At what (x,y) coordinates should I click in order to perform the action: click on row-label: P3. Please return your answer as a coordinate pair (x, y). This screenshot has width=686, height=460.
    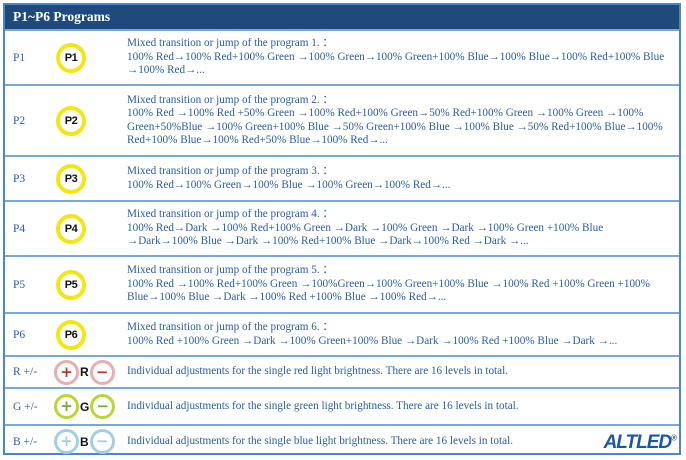
    Looking at the image, I should click on (19, 178).